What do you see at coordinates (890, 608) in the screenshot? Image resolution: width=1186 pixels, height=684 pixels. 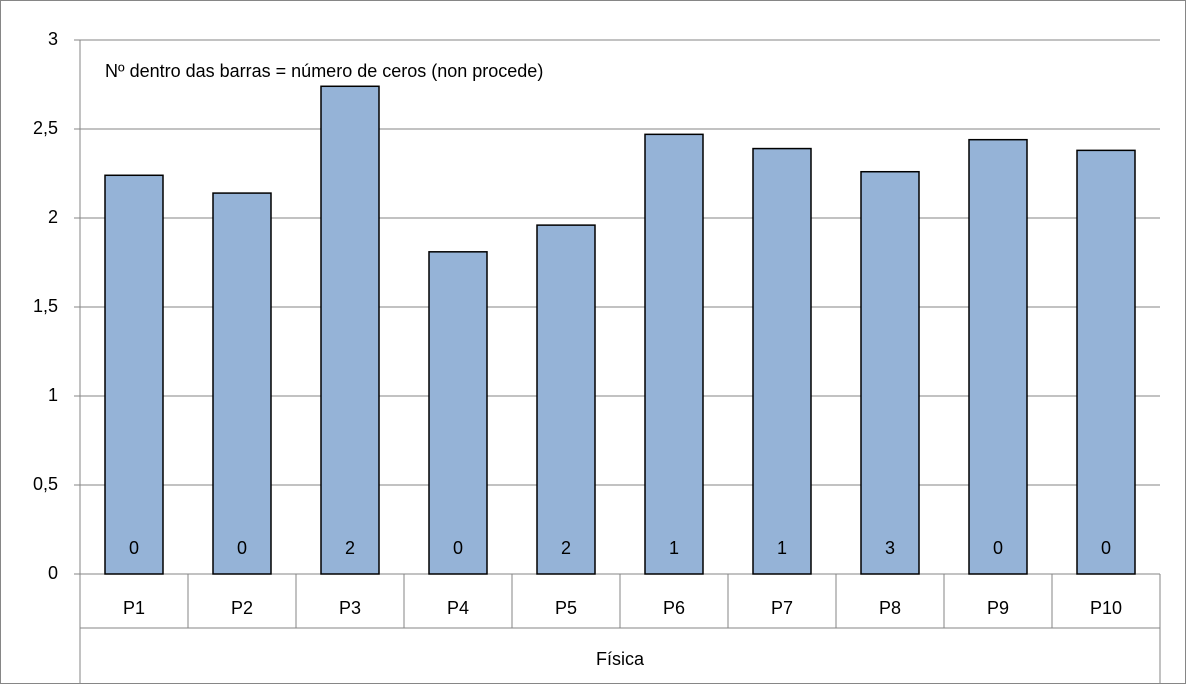 I see `x-tick-label: P8` at bounding box center [890, 608].